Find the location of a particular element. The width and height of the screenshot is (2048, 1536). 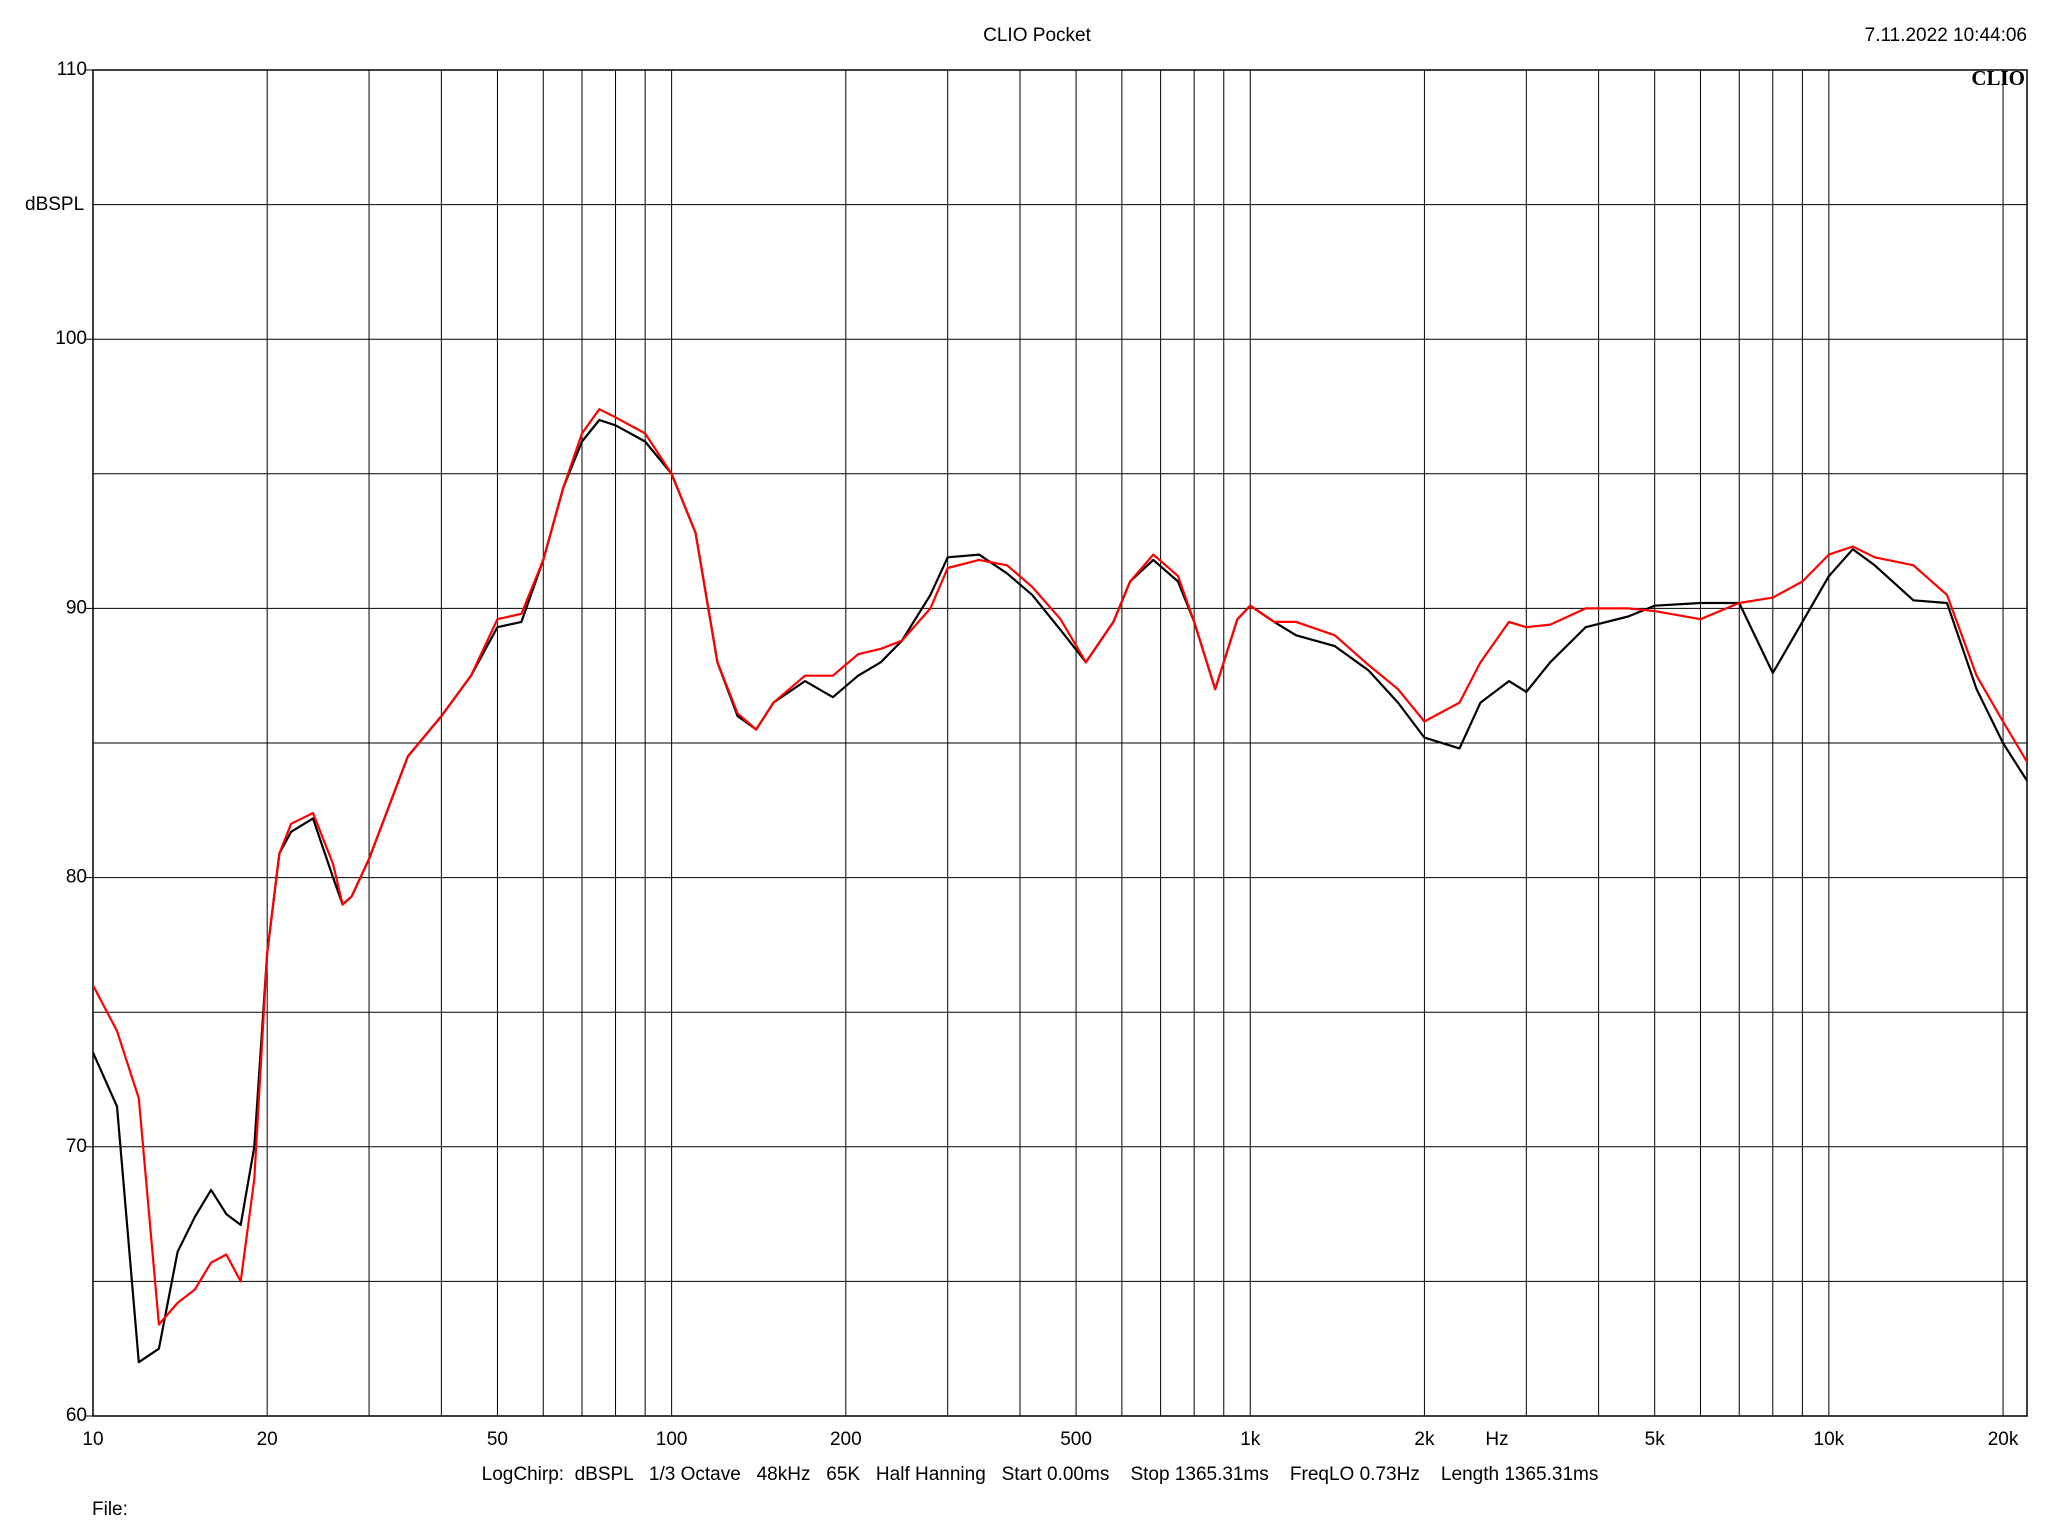

chart-title: CLIO Pocket is located at coordinates (1037, 35).